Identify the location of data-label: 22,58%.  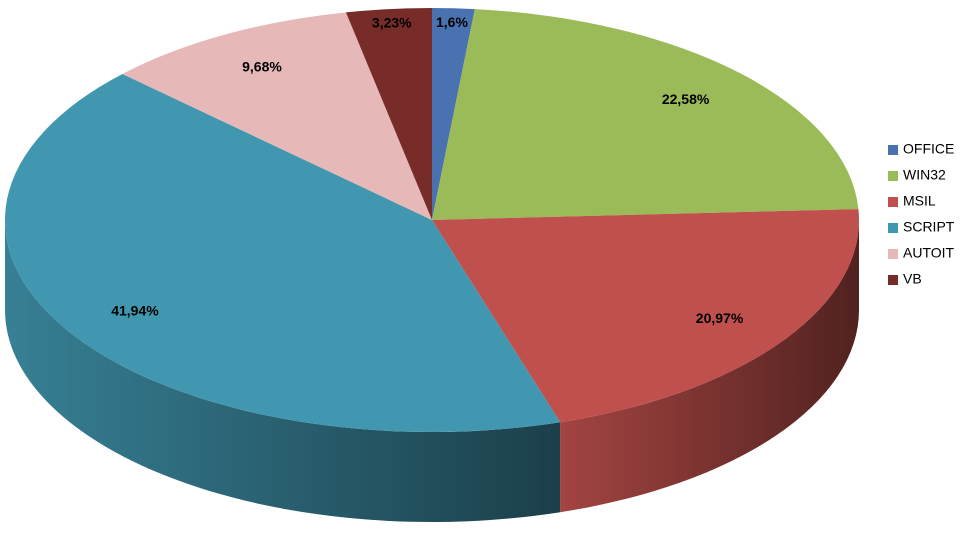
(686, 99).